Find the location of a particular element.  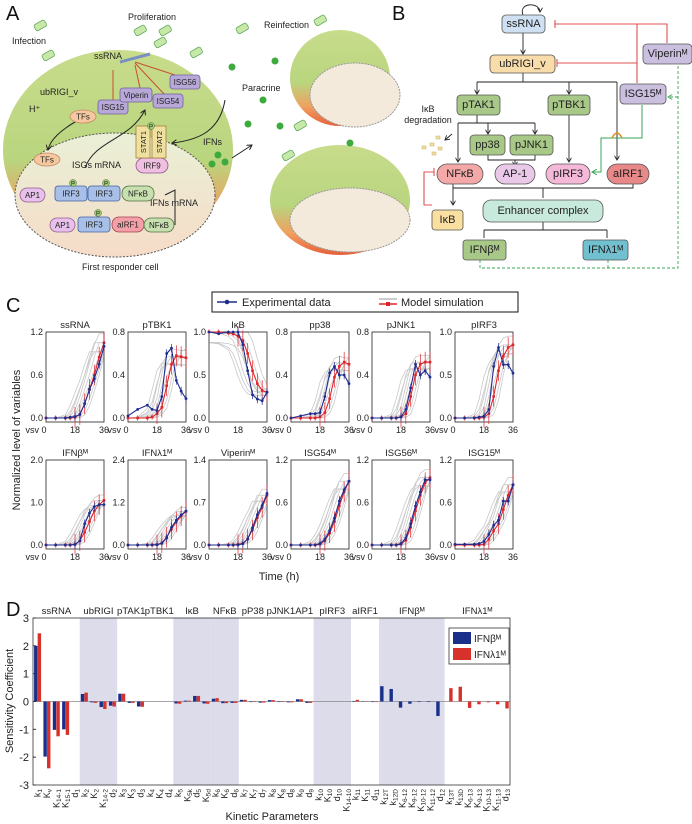

node-label: ISG56 is located at coordinates (185, 82).